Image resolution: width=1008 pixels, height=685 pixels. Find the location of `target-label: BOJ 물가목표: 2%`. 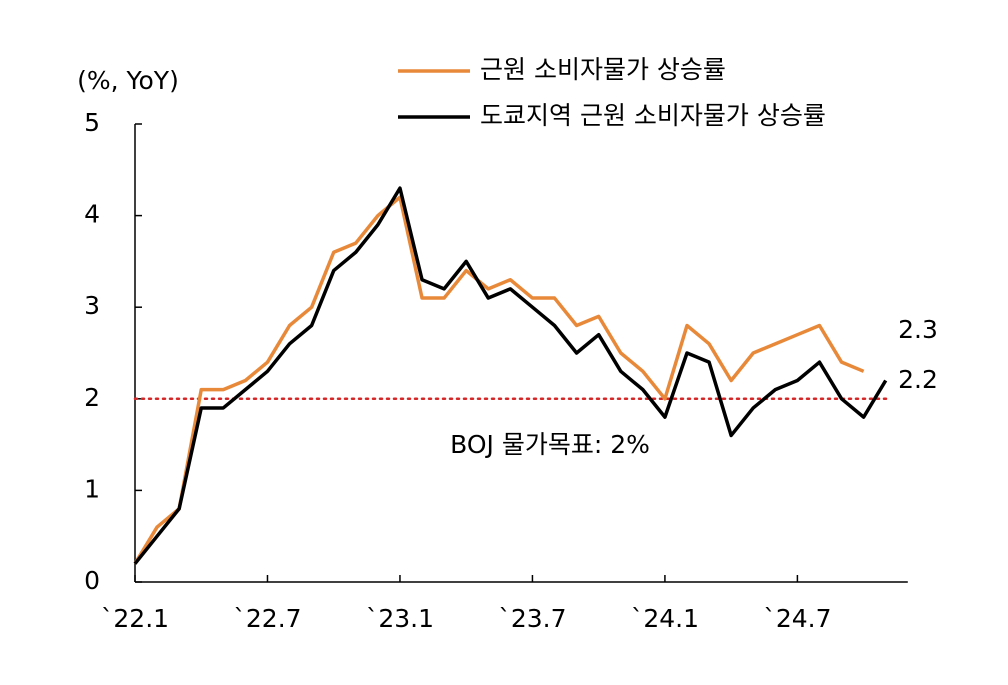

target-label: BOJ 물가목표: 2% is located at coordinates (550, 444).